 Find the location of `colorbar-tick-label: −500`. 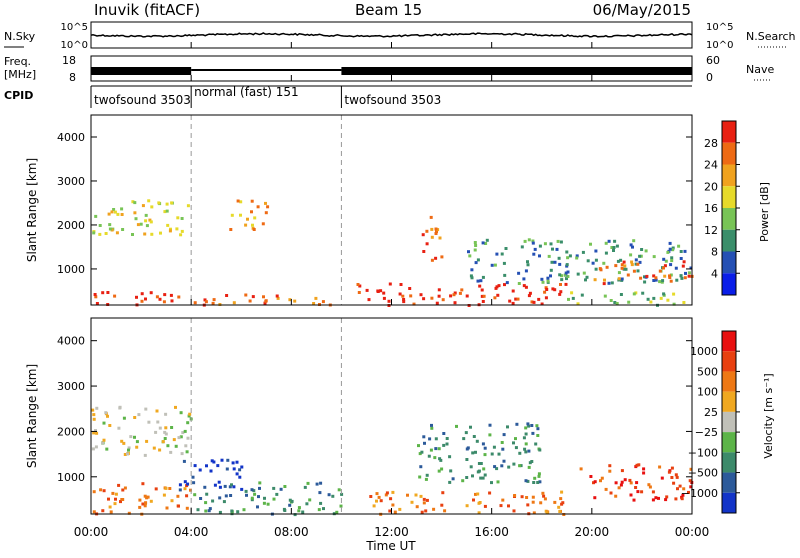

colorbar-tick-label: −500 is located at coordinates (703, 473).